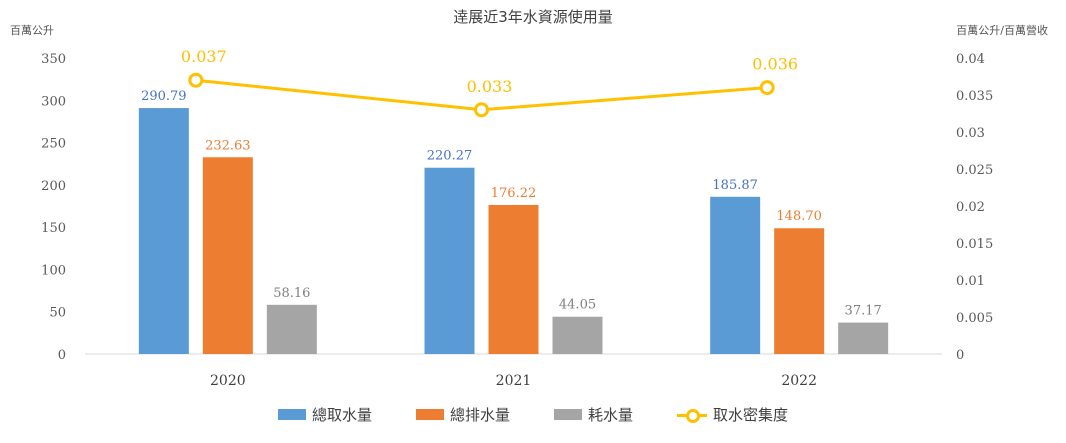  What do you see at coordinates (32, 30) in the screenshot?
I see `left-axis-unit: 百萬公升` at bounding box center [32, 30].